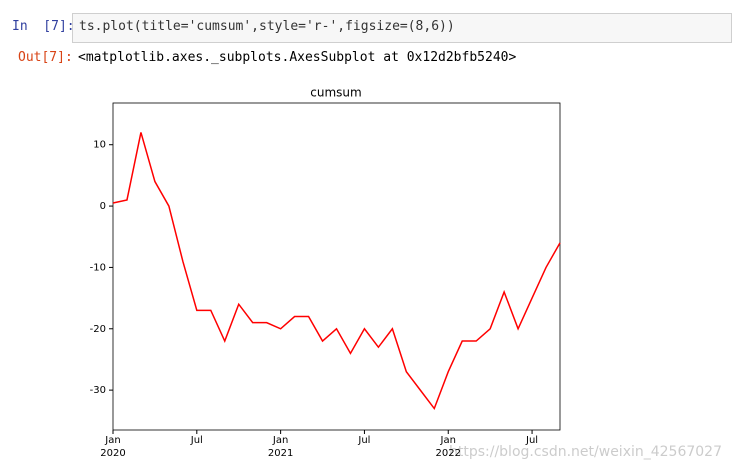  What do you see at coordinates (112, 453) in the screenshot?
I see `x-year-label: 2020` at bounding box center [112, 453].